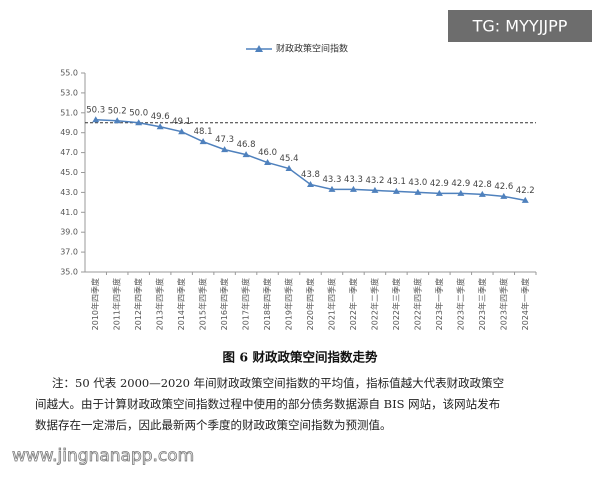  What do you see at coordinates (69, 112) in the screenshot?
I see `y-tick-label: 51.0` at bounding box center [69, 112].